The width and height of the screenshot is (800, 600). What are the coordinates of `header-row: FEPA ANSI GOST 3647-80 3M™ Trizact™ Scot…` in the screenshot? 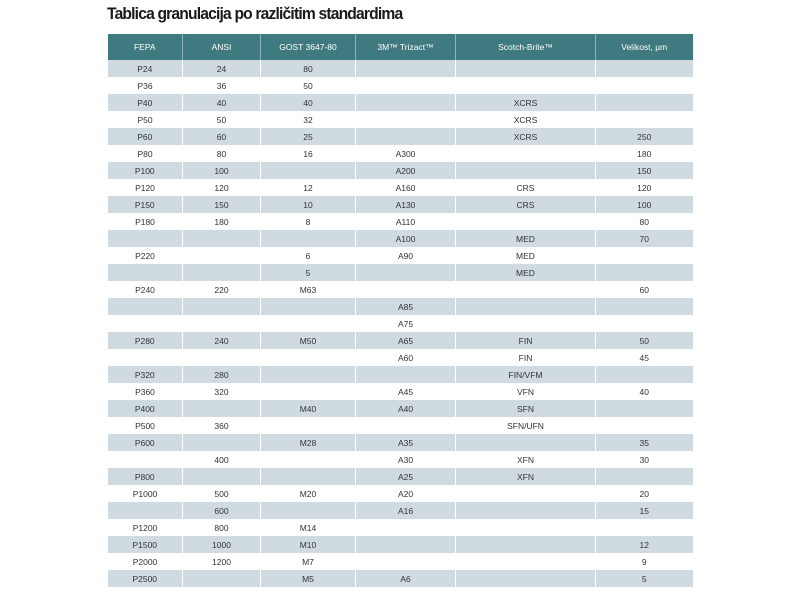 It's located at (400, 47).